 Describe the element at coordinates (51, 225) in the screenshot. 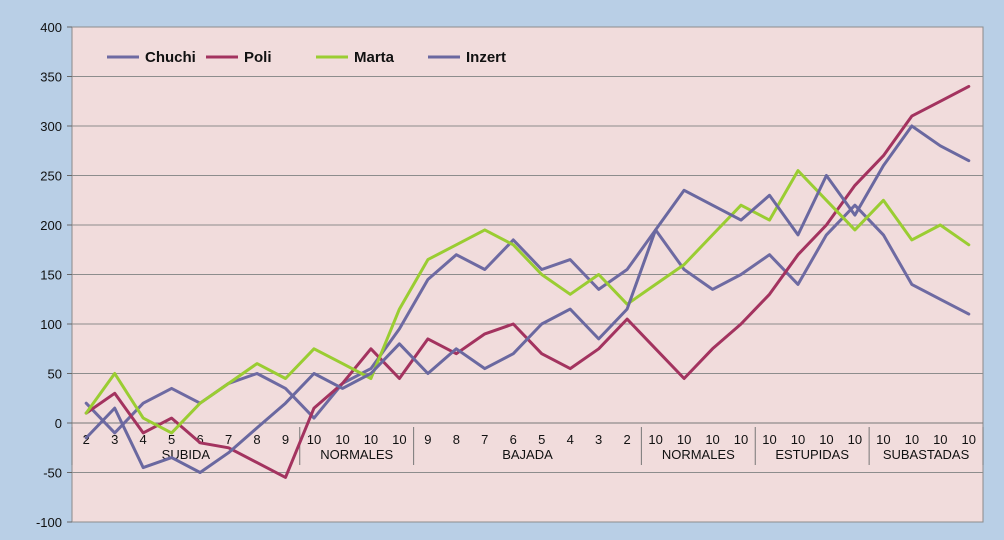

I see `y-tick-label: 200` at that location.